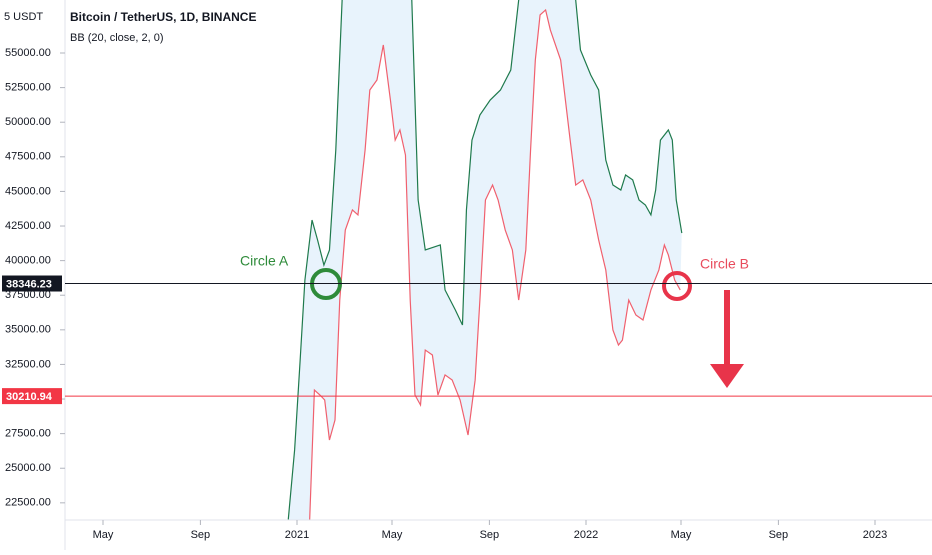 The height and width of the screenshot is (555, 932). Describe the element at coordinates (28, 53) in the screenshot. I see `y-tick-label: 55000.00` at that location.